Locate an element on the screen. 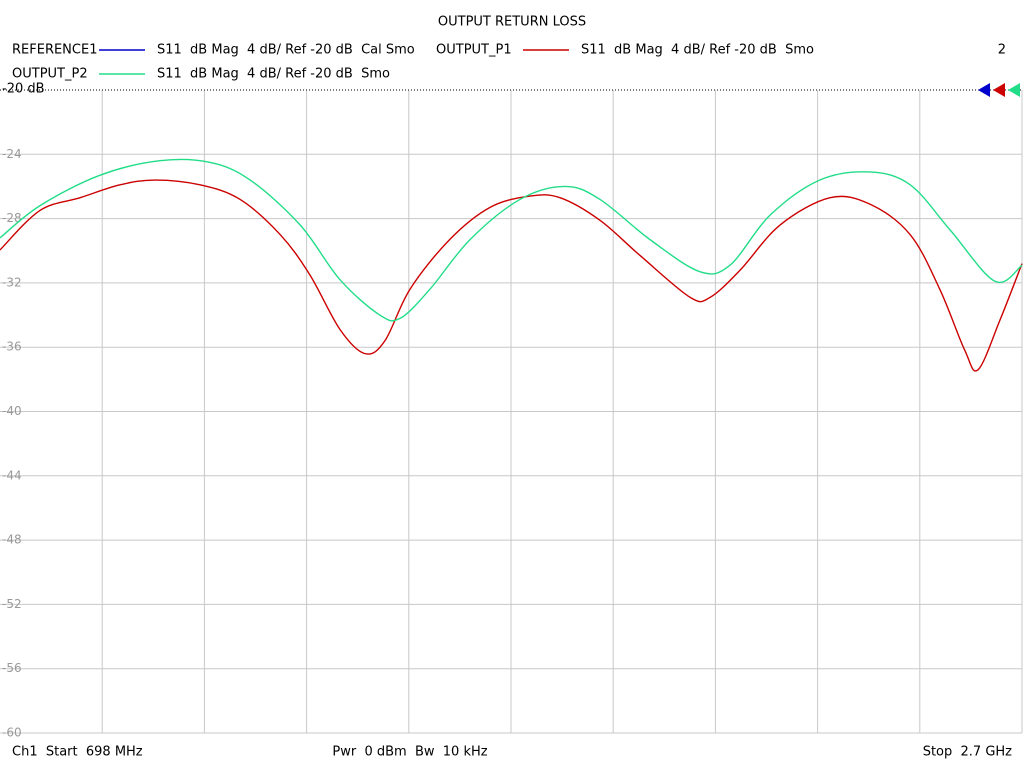 The image size is (1024, 768). y-tick-label: -28 is located at coordinates (12, 218).